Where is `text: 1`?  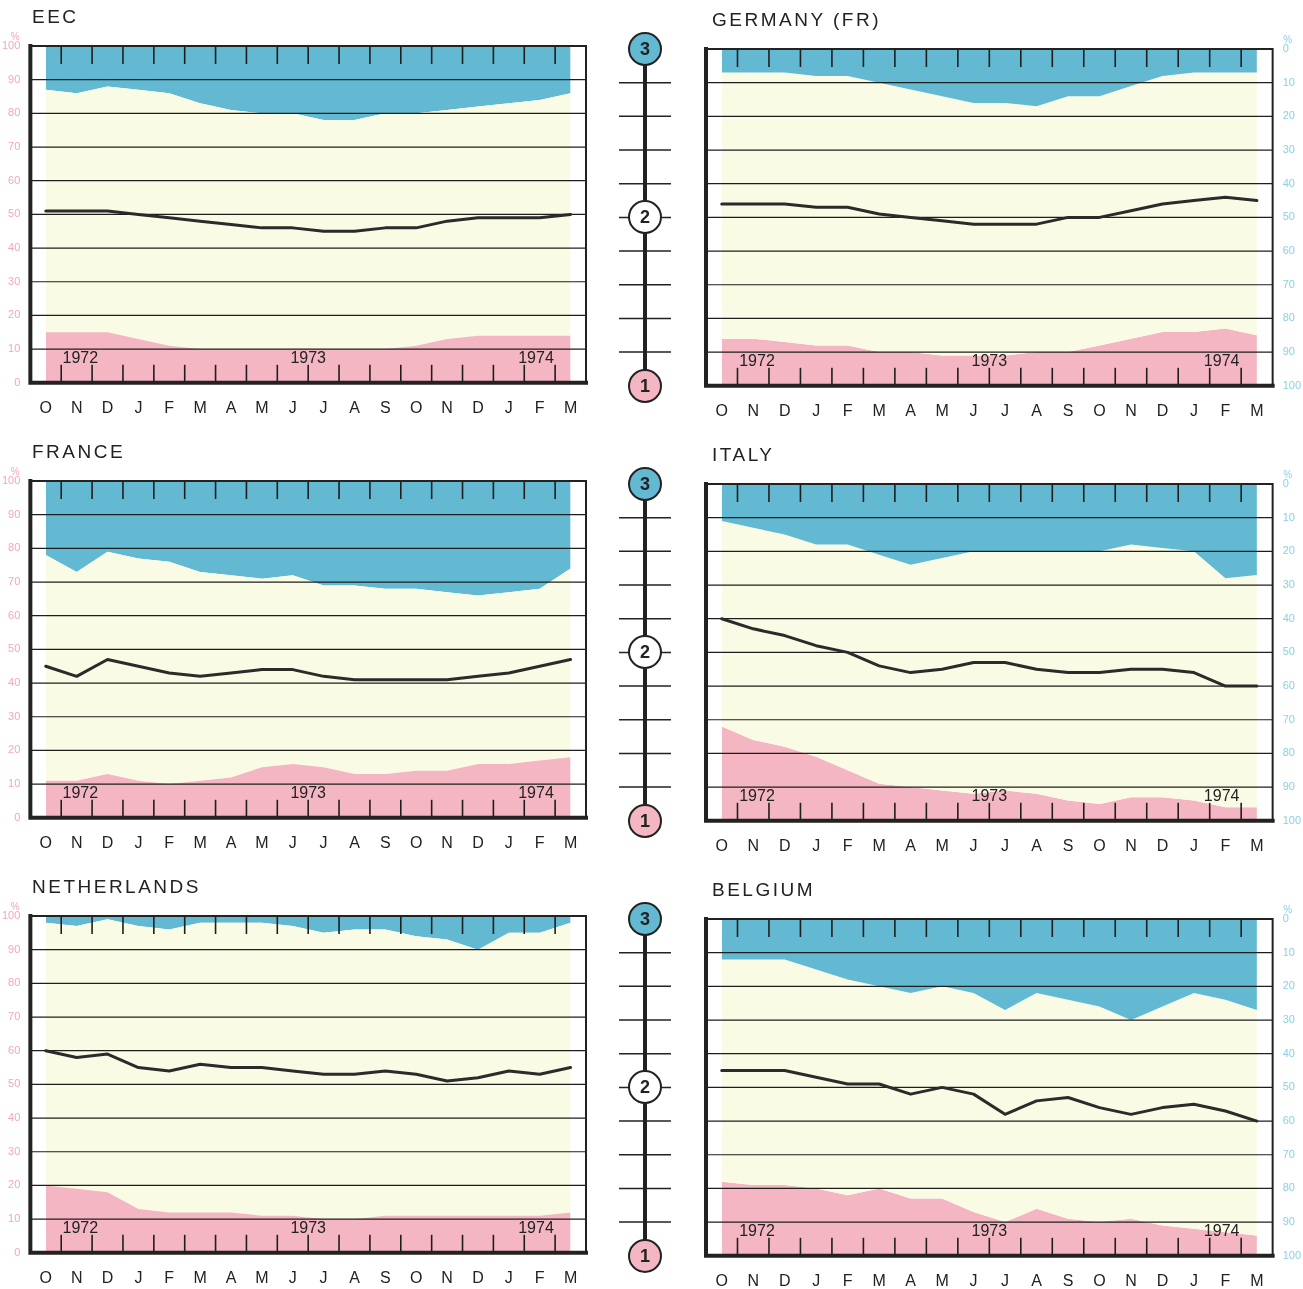
text: 1 is located at coordinates (645, 385).